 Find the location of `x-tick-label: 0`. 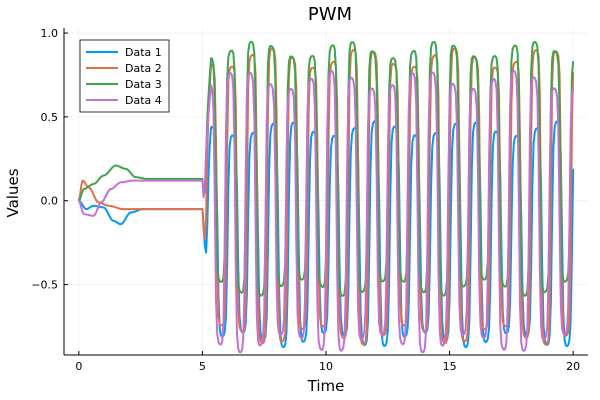

x-tick-label: 0 is located at coordinates (78, 366).